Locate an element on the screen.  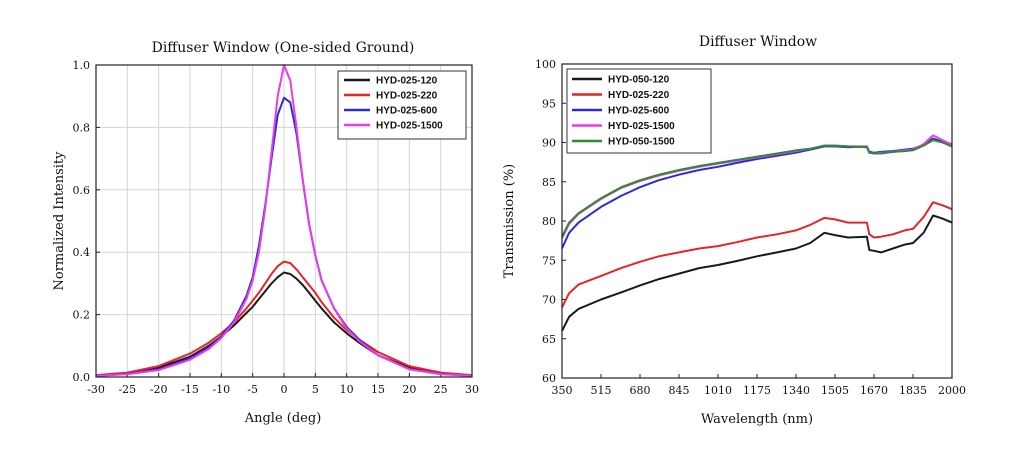
x-tick-labels: 350 515 680 845 1010 1175 1340 1505 1670 1835 2000 is located at coordinates (759, 390).